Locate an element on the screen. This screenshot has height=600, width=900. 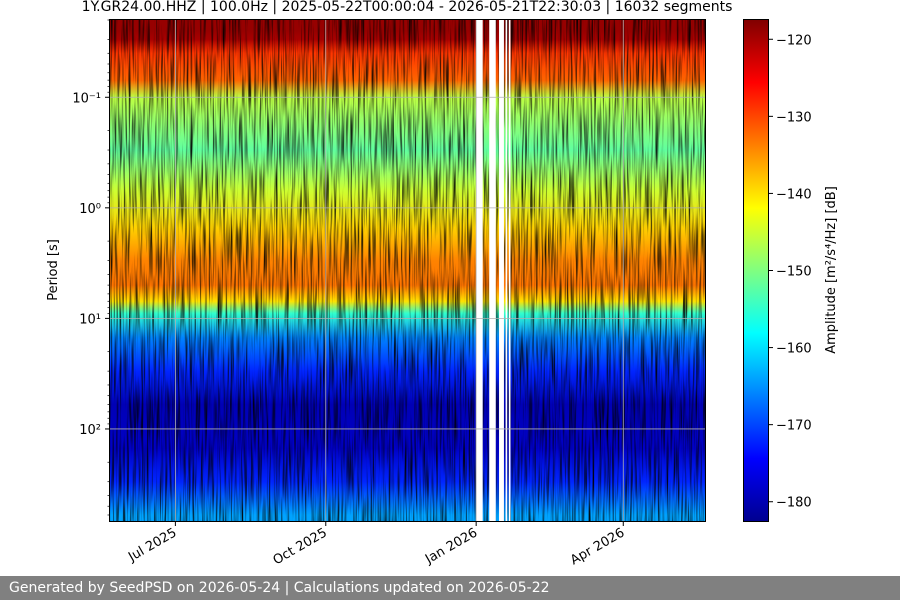
colorbar-axis: −120 −130 −140 −150 −160 −170 −180 is located at coordinates (790, 272).